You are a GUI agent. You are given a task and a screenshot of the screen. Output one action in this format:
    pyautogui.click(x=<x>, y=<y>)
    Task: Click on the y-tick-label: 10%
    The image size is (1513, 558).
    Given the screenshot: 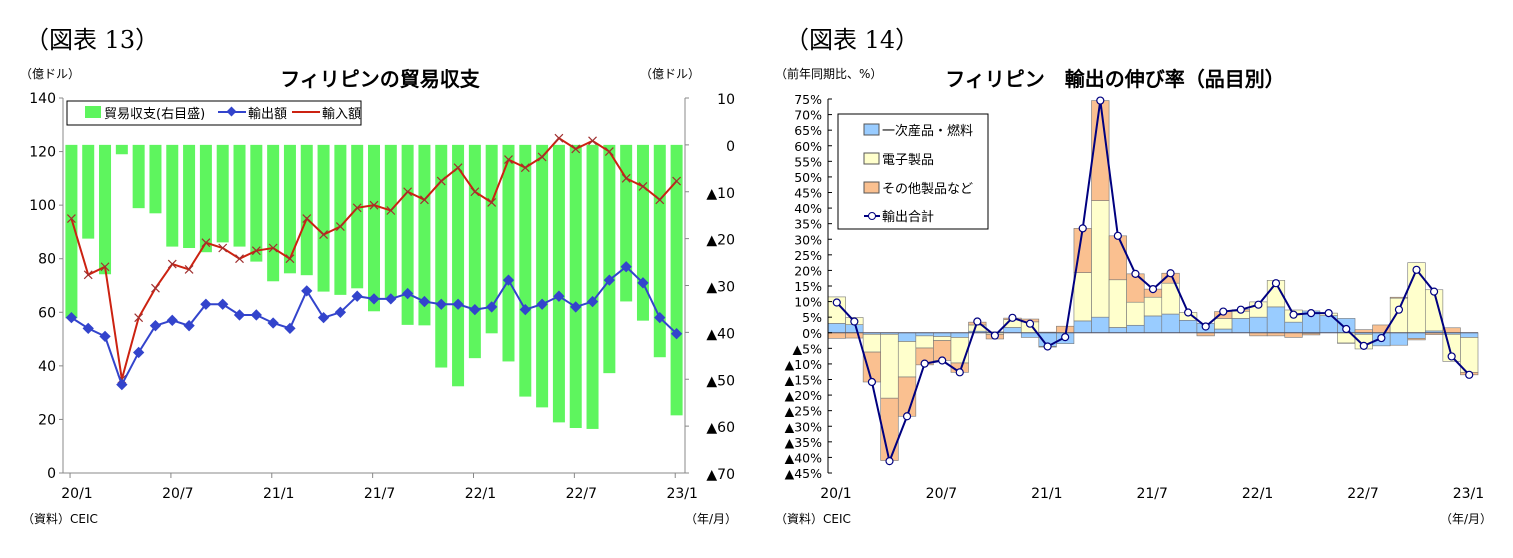 What is the action you would take?
    pyautogui.click(x=808, y=302)
    